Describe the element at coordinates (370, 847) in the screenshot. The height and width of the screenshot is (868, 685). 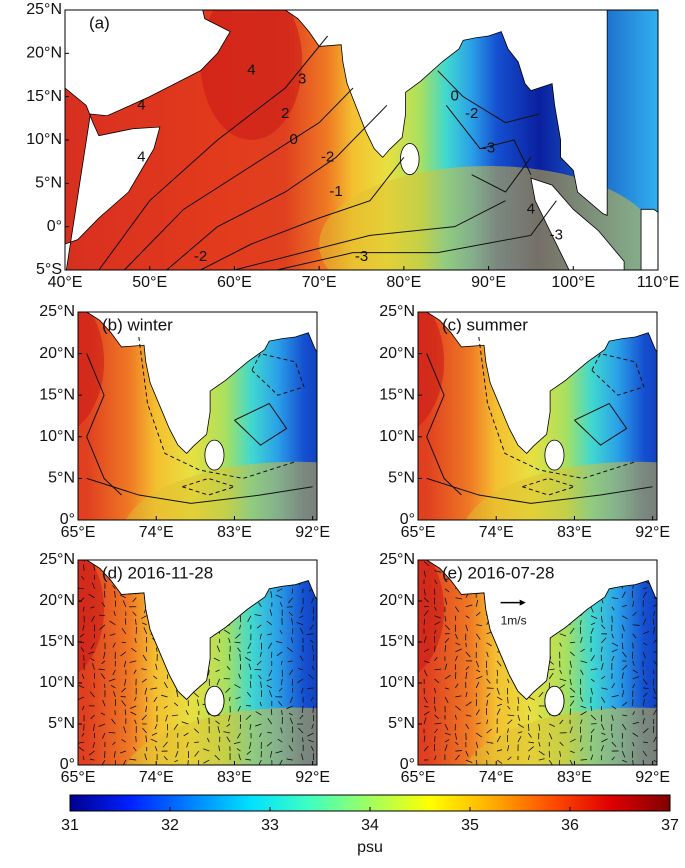
I see `colorbar-label: psu` at that location.